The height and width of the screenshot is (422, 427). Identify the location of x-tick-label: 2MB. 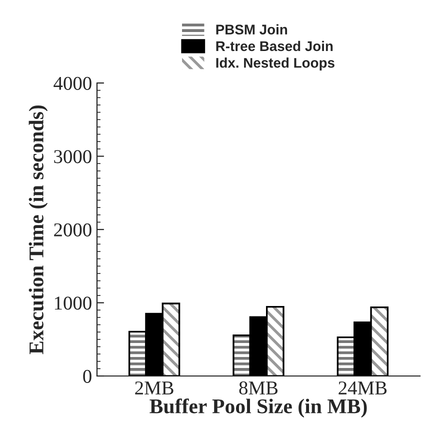
(154, 387).